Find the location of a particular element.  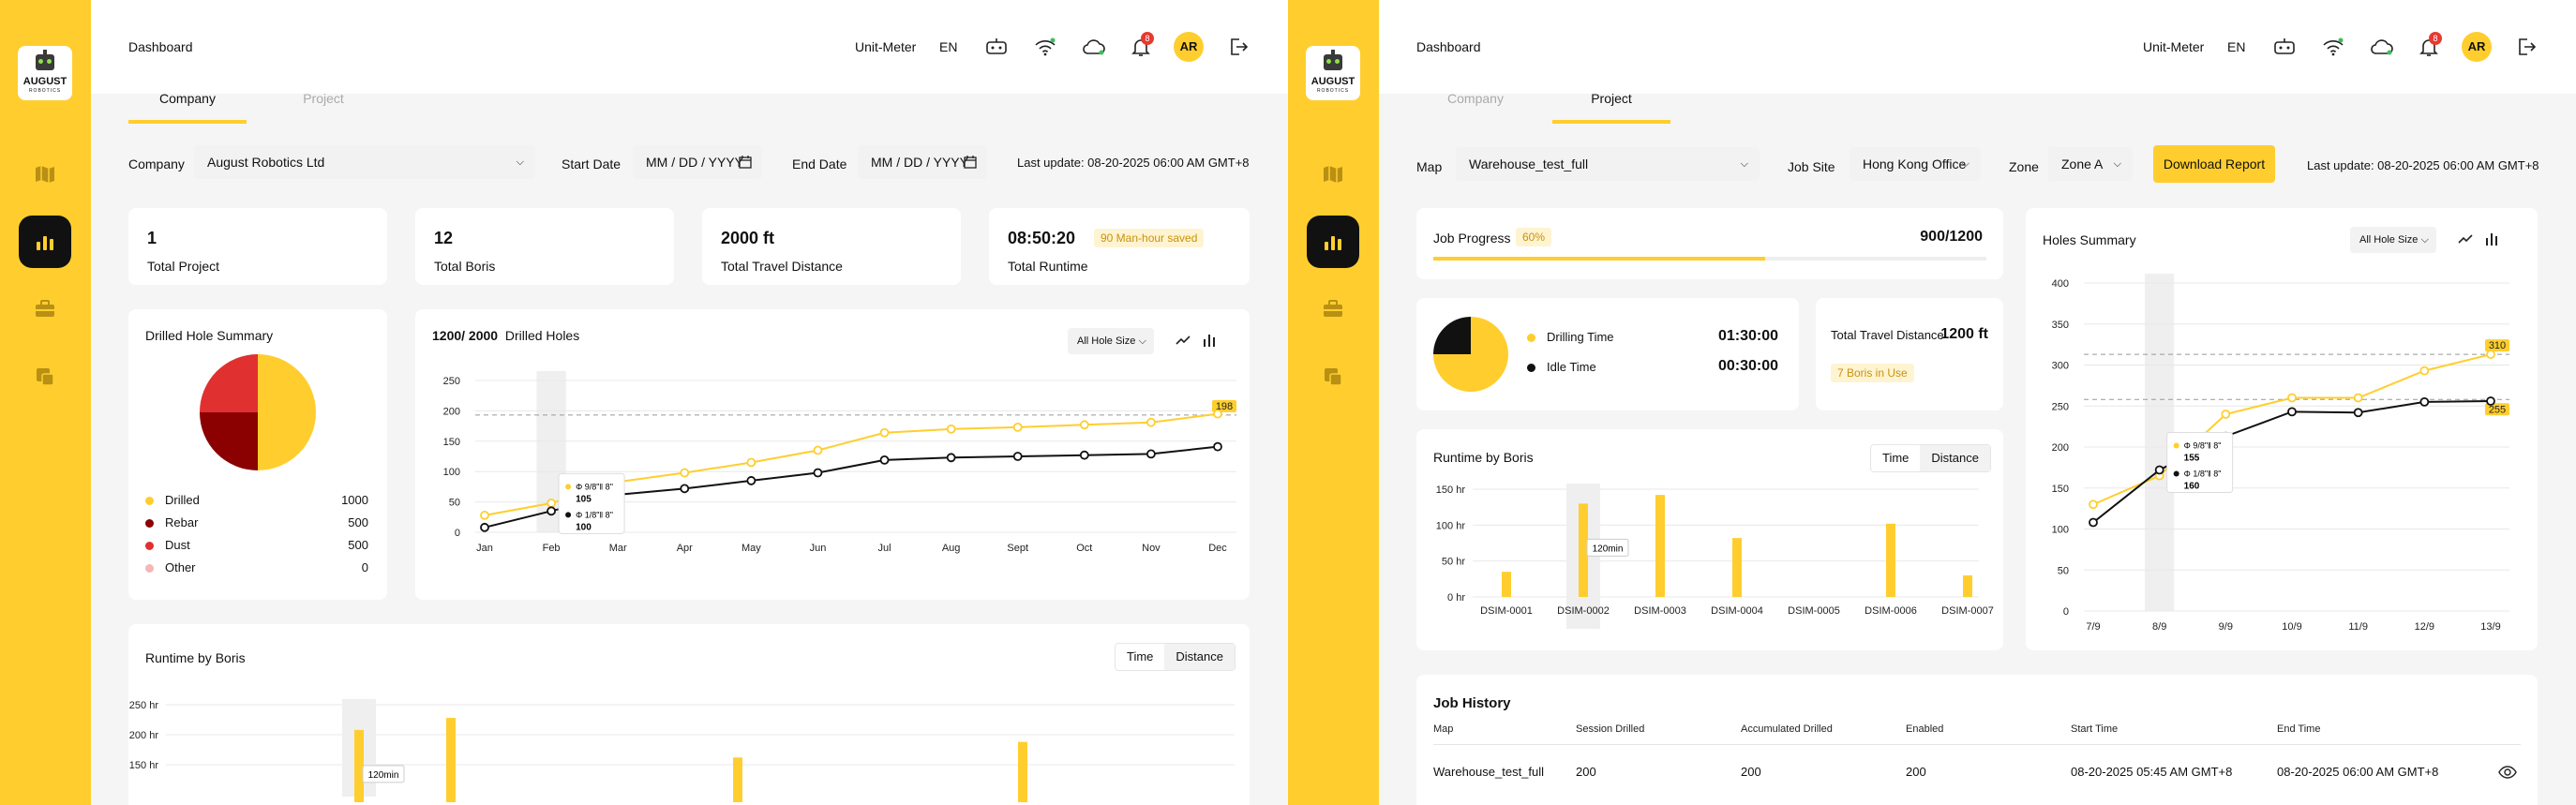

header-divider is located at coordinates (1977, 744).